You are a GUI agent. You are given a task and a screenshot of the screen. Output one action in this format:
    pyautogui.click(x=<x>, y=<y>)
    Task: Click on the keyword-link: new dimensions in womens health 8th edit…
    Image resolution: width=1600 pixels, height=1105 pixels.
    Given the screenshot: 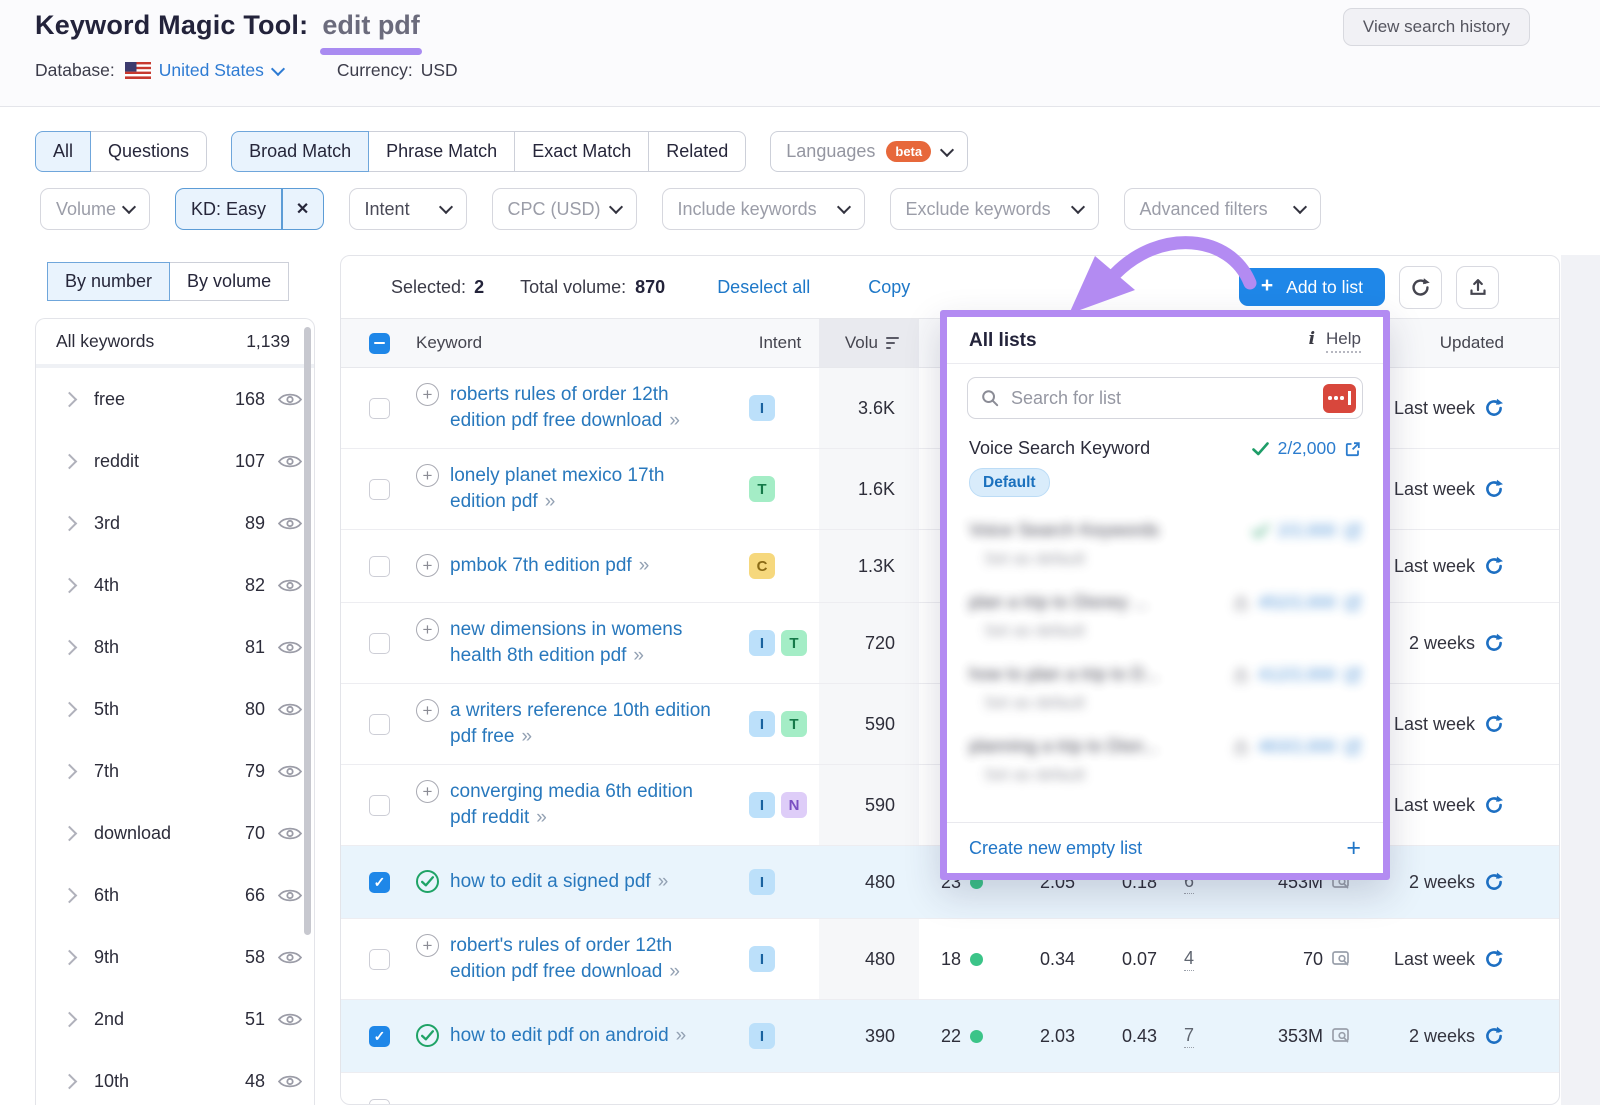 What is the action you would take?
    pyautogui.click(x=566, y=642)
    